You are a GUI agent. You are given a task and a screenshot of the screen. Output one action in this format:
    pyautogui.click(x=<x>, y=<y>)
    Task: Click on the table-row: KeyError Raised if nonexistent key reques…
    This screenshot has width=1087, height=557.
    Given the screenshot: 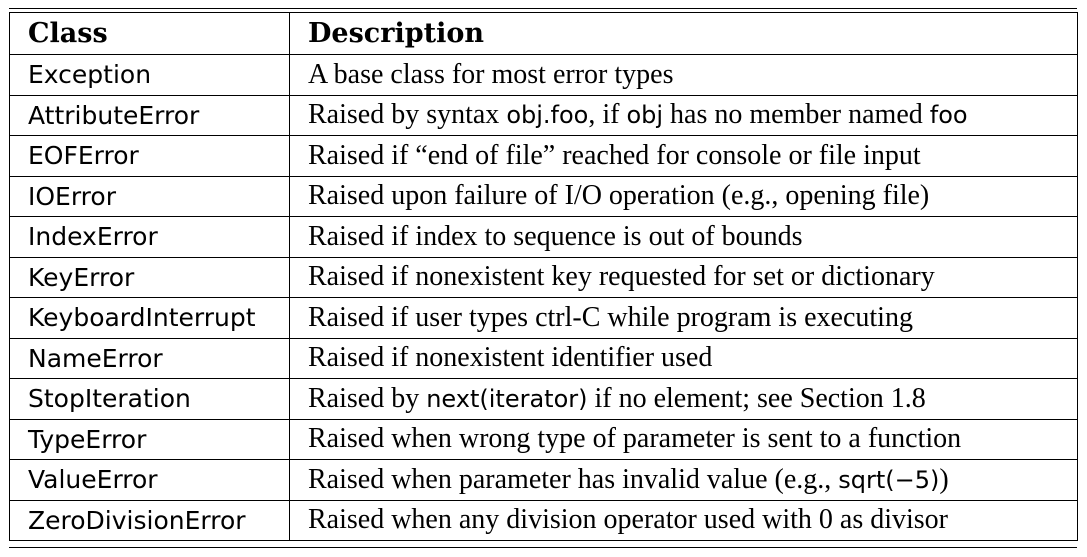 What is the action you would take?
    pyautogui.click(x=543, y=277)
    